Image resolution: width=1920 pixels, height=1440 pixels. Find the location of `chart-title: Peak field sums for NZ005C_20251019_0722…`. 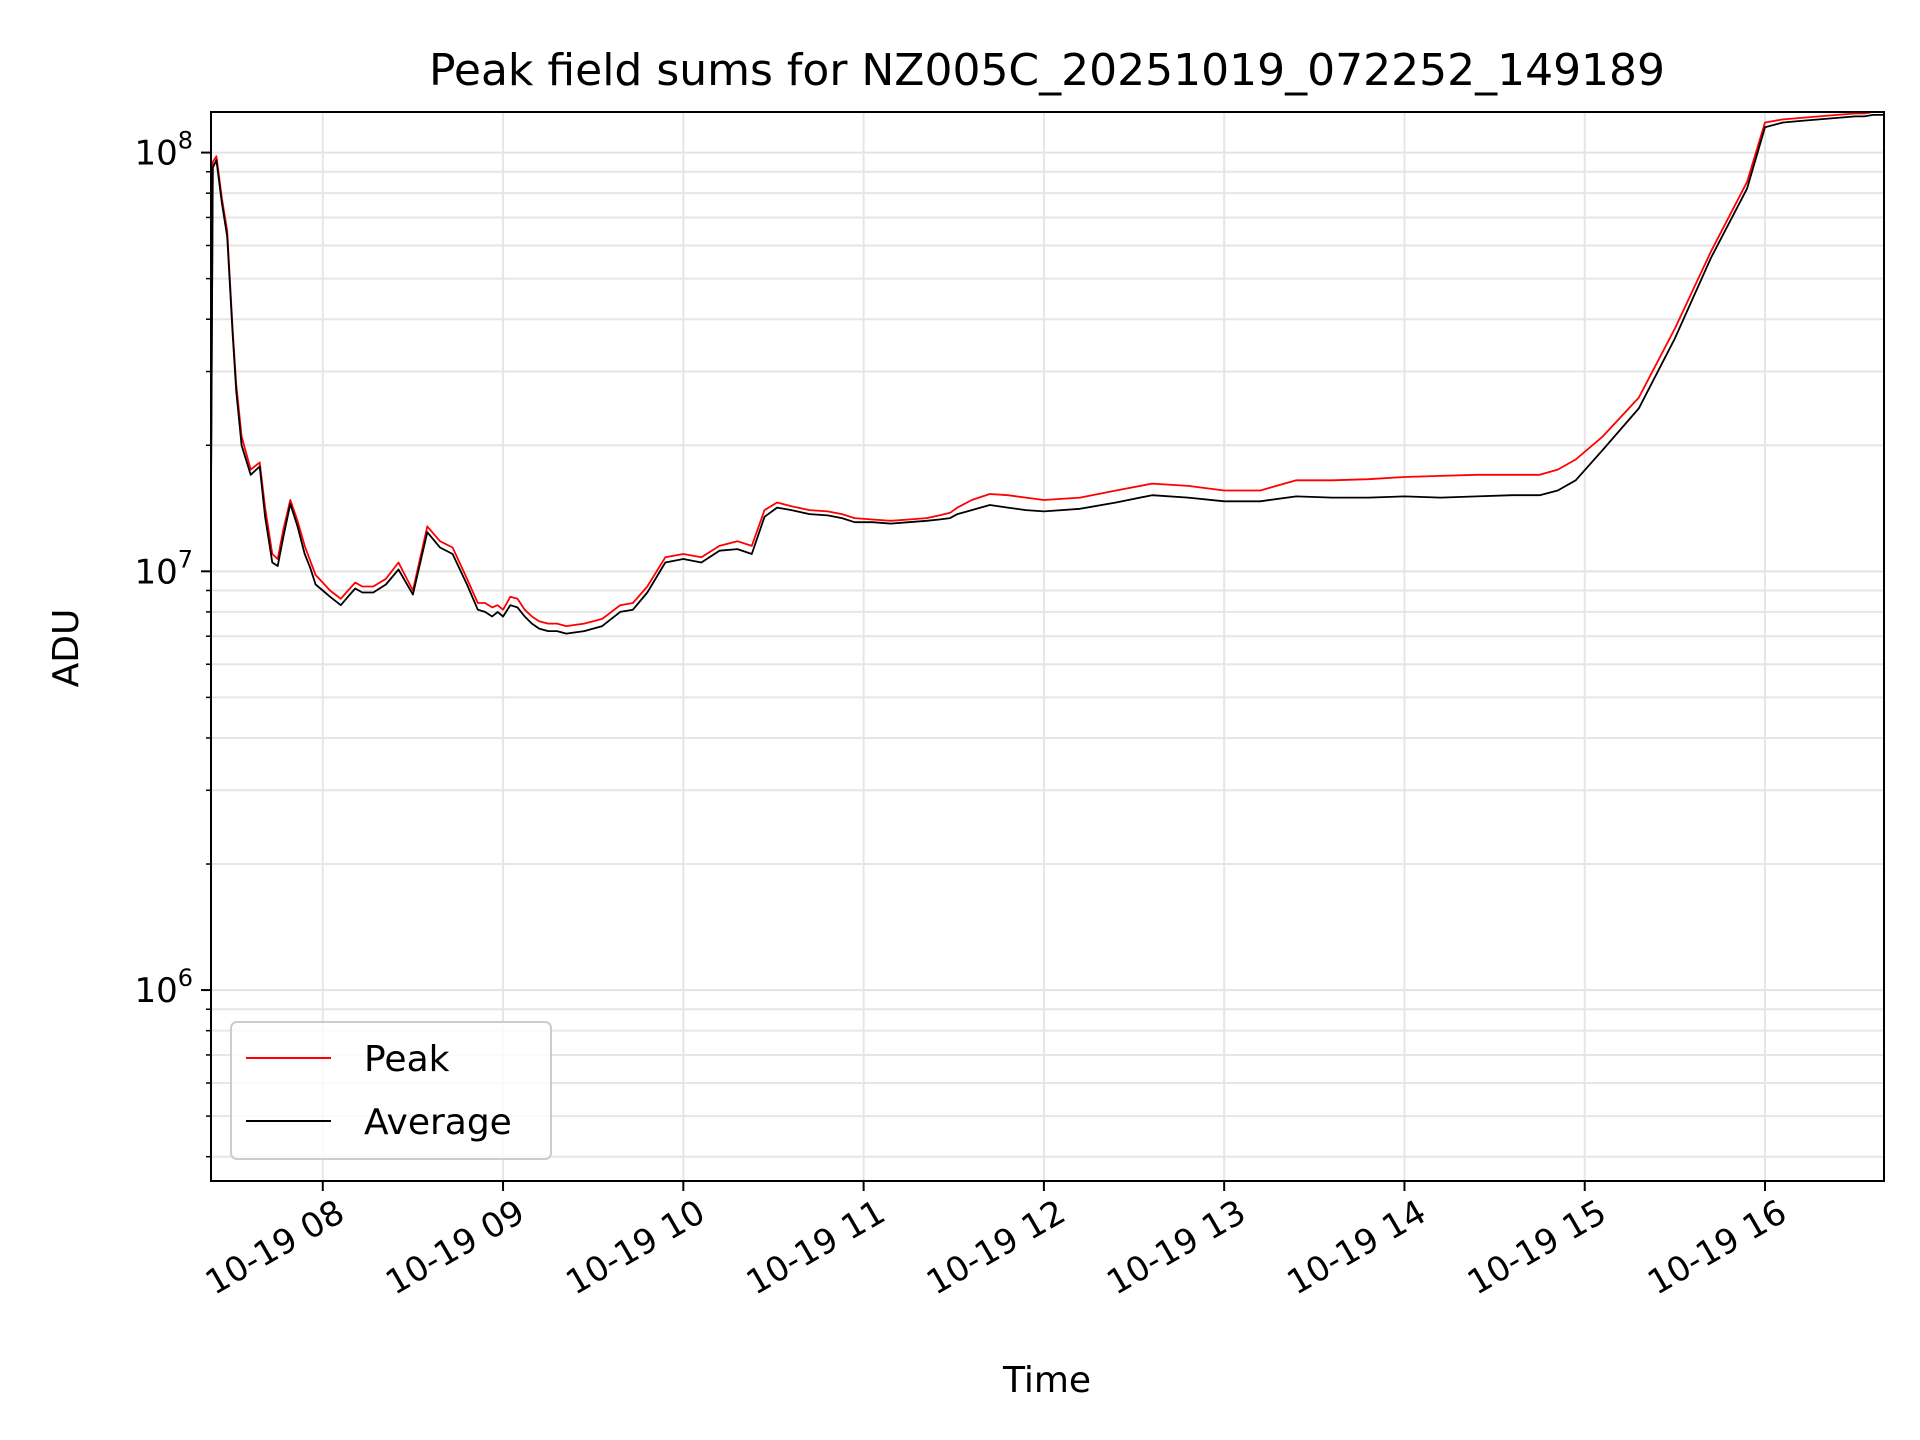

chart-title: Peak field sums for NZ005C_20251019_0722… is located at coordinates (1047, 70).